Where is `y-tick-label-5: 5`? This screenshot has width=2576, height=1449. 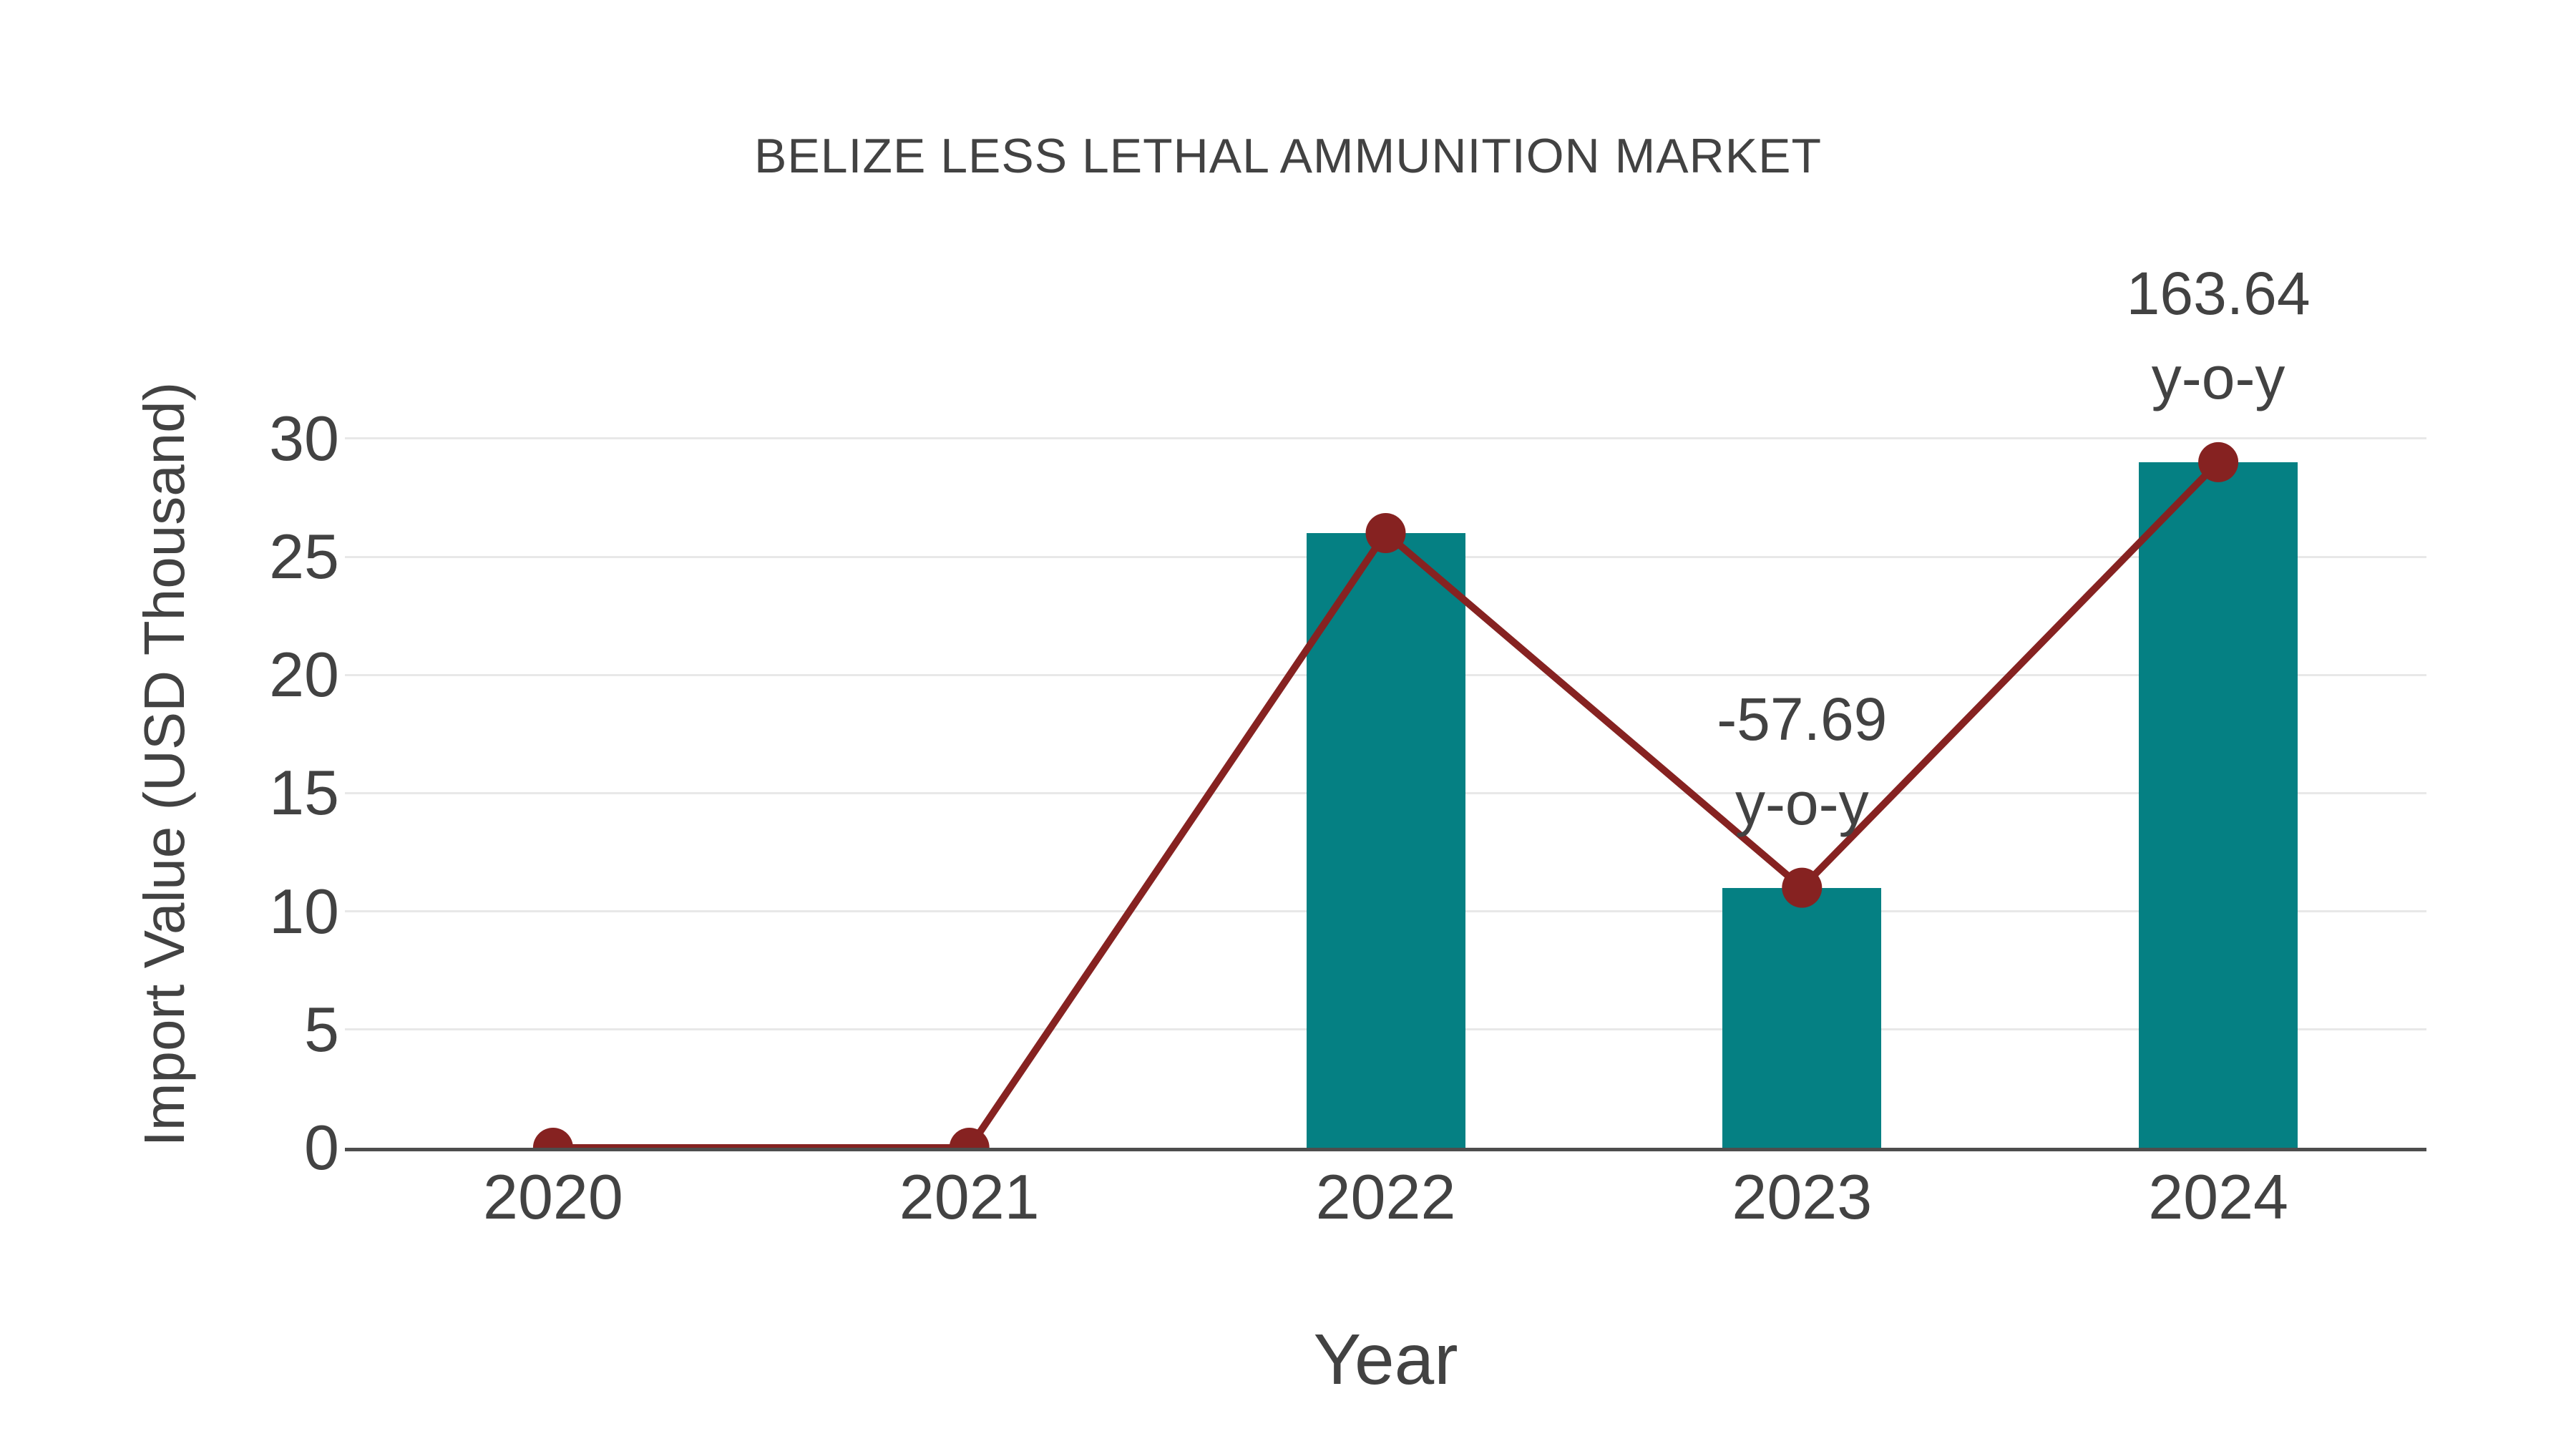 y-tick-label-5: 5 is located at coordinates (321, 1029).